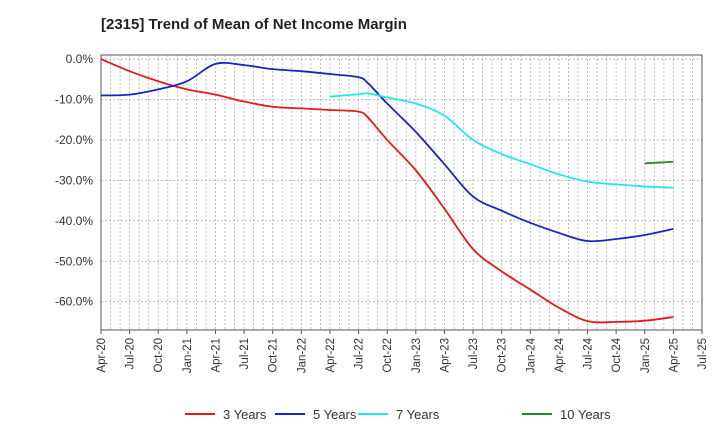 The height and width of the screenshot is (440, 720). What do you see at coordinates (74, 302) in the screenshot?
I see `y-tick-label: -60.0%` at bounding box center [74, 302].